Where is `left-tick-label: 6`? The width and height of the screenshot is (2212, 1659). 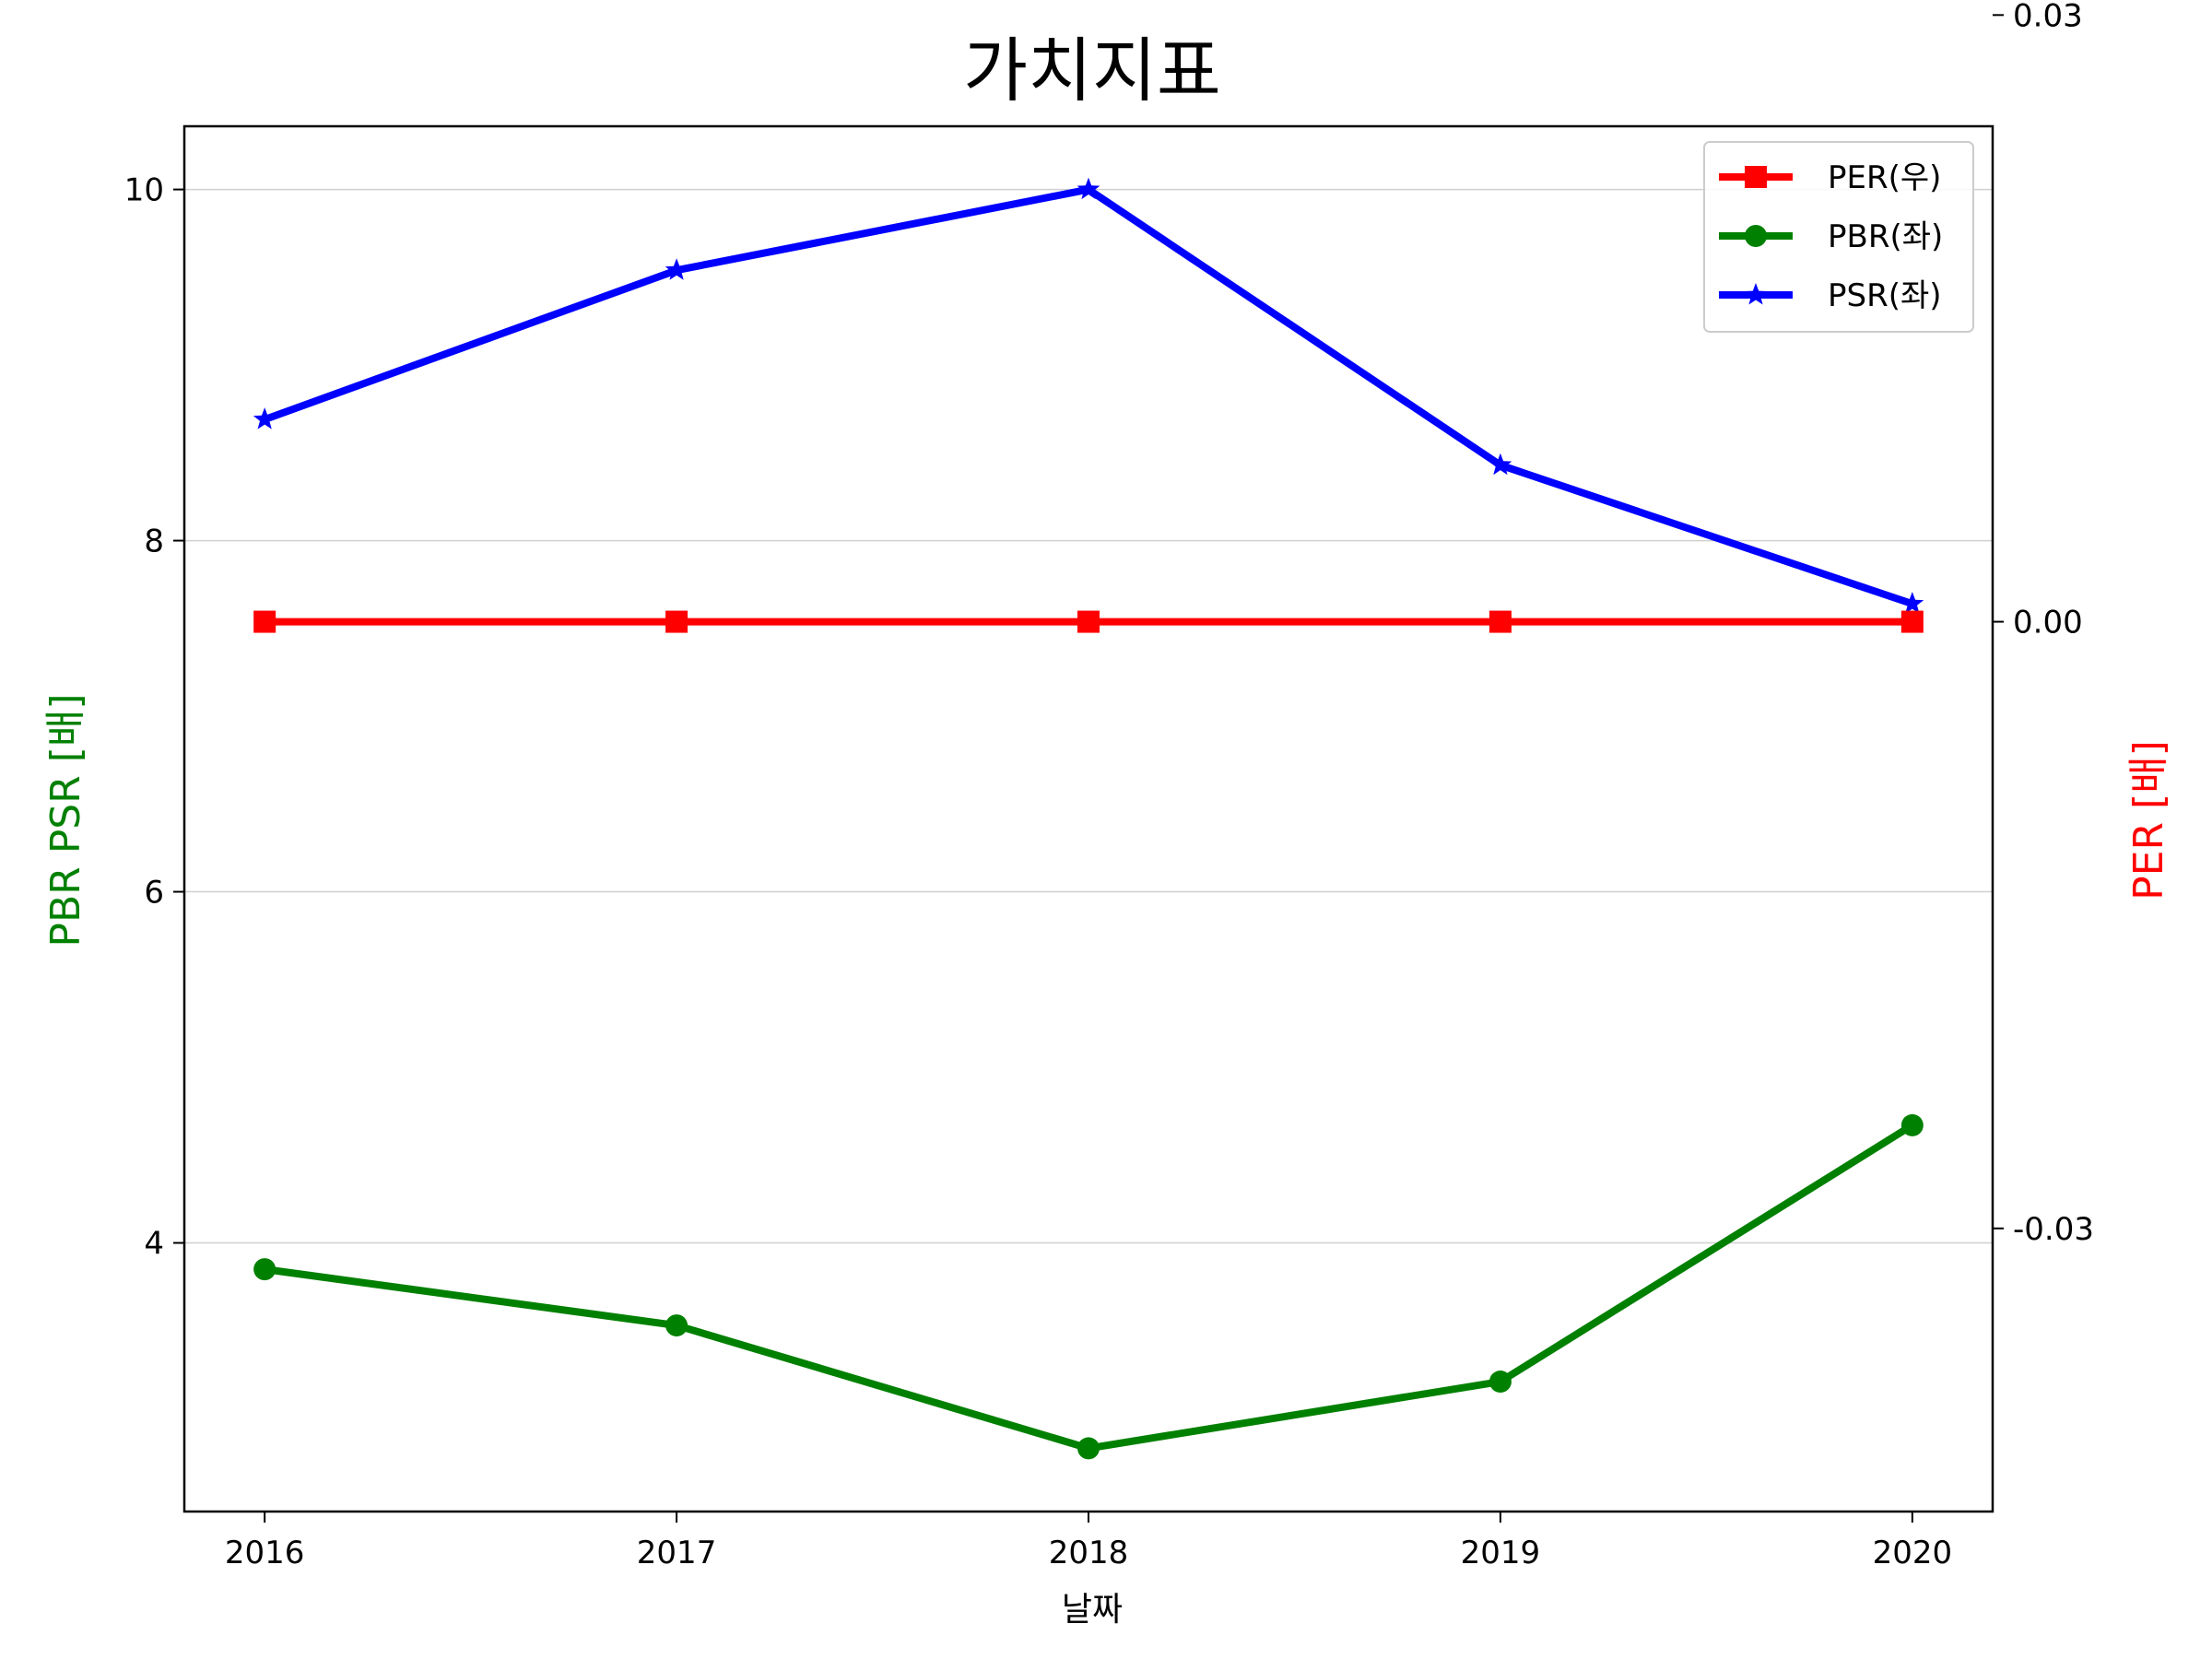 left-tick-label: 6 is located at coordinates (154, 893).